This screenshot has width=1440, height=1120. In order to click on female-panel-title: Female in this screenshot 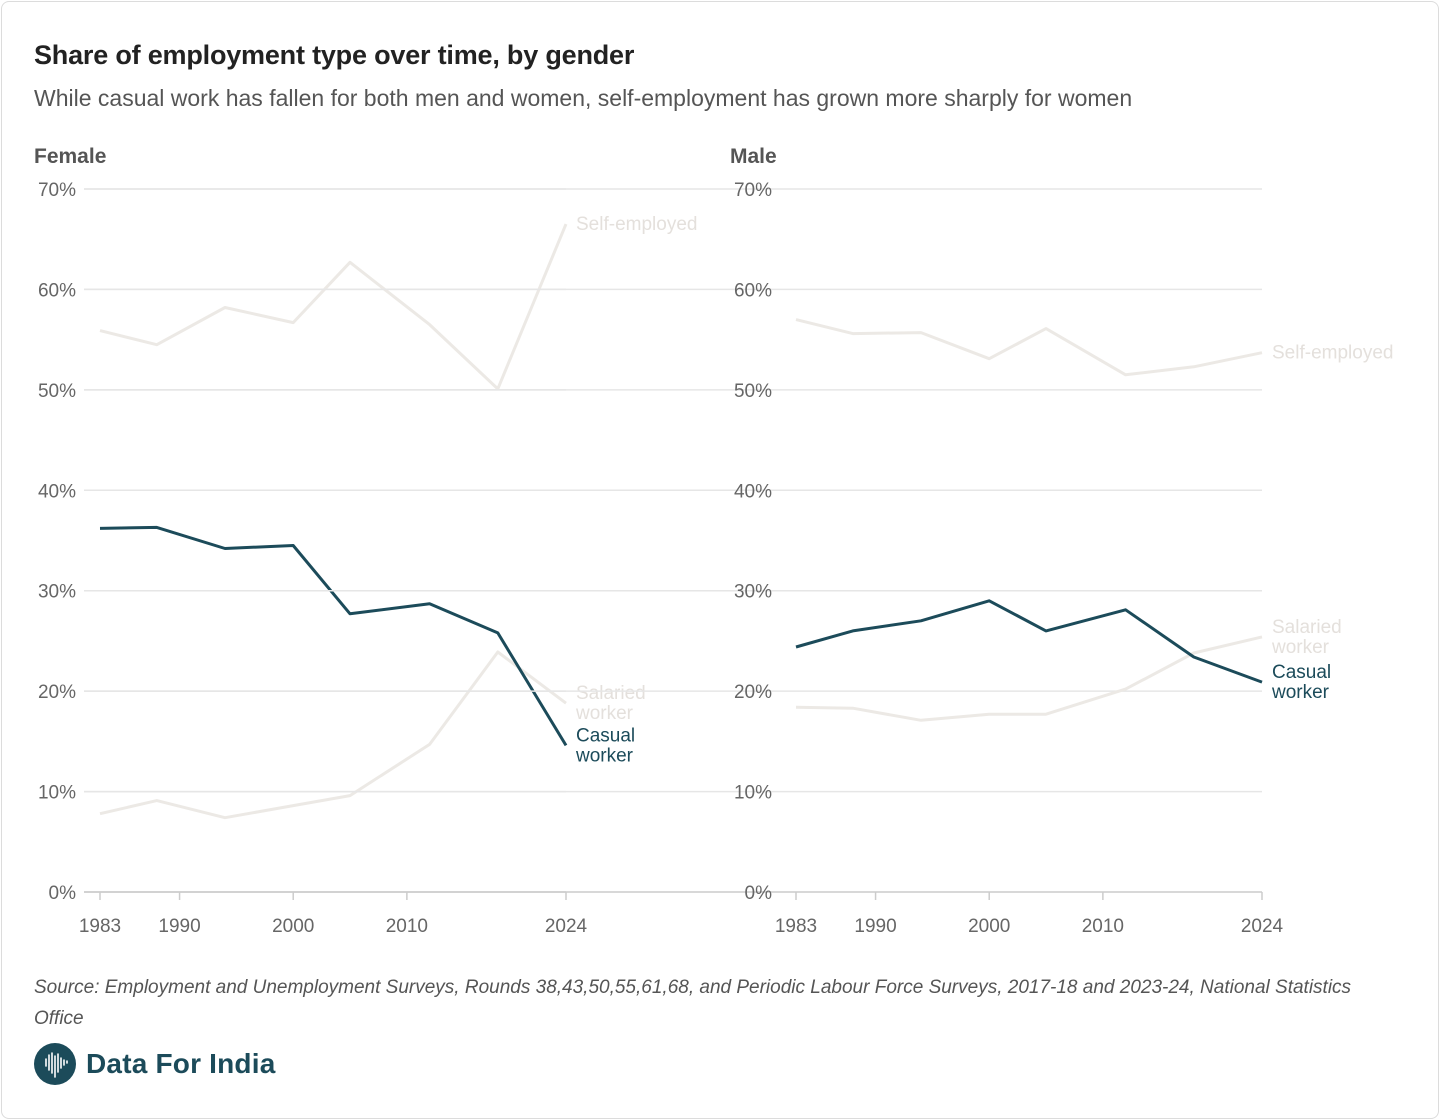, I will do `click(70, 156)`.